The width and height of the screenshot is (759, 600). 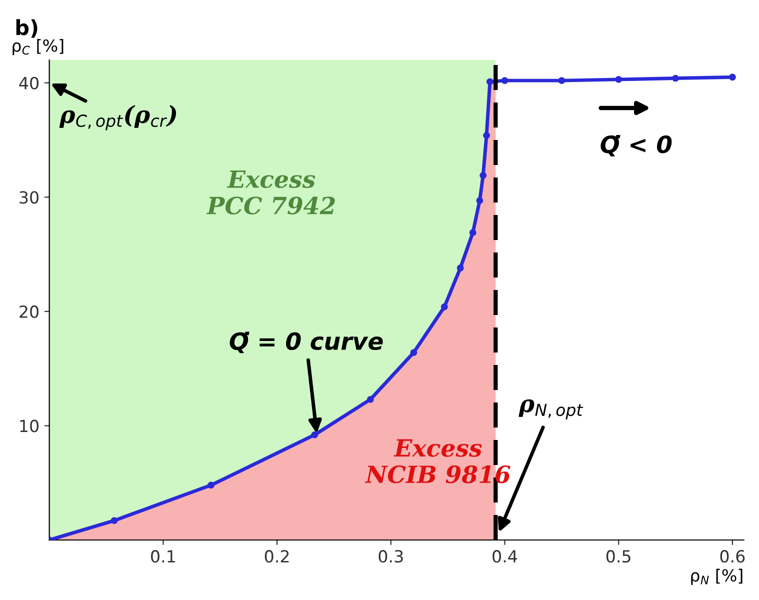 What do you see at coordinates (732, 556) in the screenshot?
I see `x-tick-label: 0.6` at bounding box center [732, 556].